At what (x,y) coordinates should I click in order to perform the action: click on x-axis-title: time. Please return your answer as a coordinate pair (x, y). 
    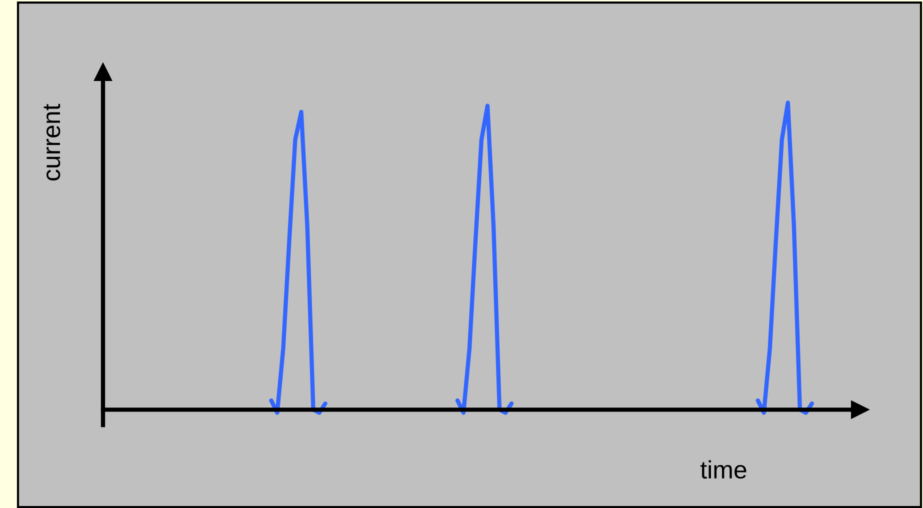
    Looking at the image, I should click on (723, 469).